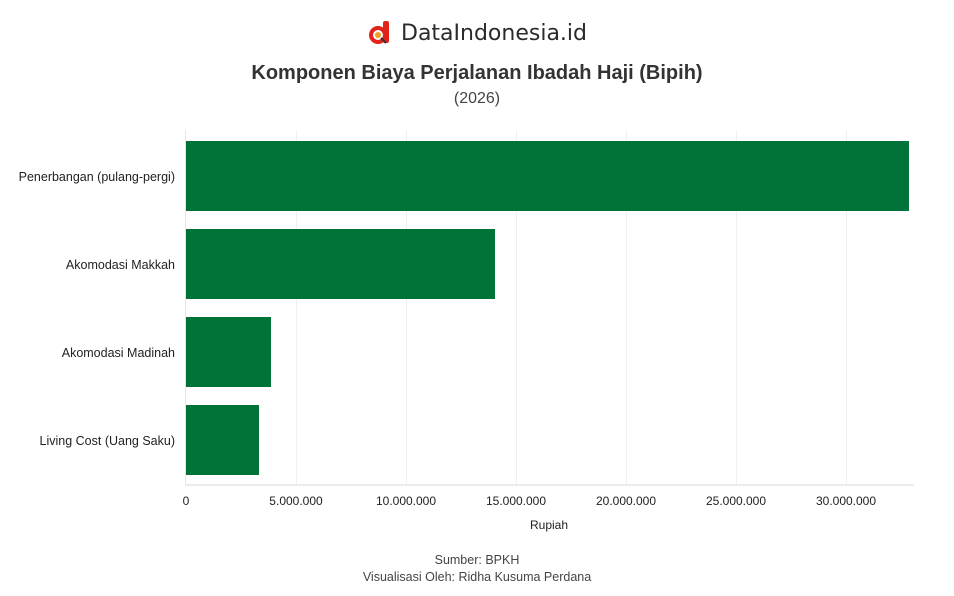 This screenshot has width=954, height=596. What do you see at coordinates (477, 560) in the screenshot?
I see `source-note: Sumber: BPKH` at bounding box center [477, 560].